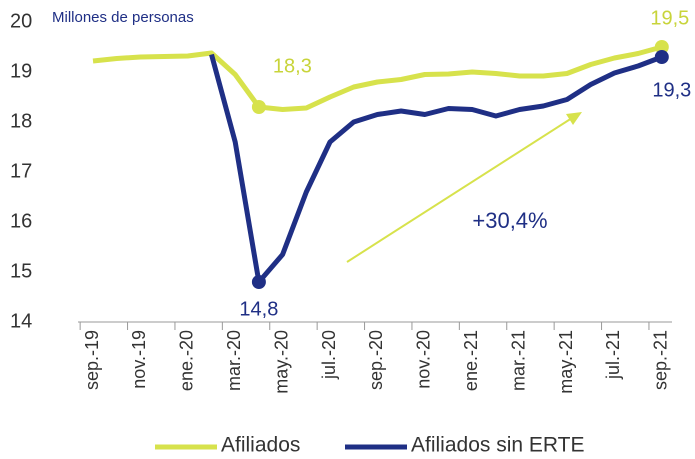  I want to click on x-tick-label: nov.-19, so click(139, 359).